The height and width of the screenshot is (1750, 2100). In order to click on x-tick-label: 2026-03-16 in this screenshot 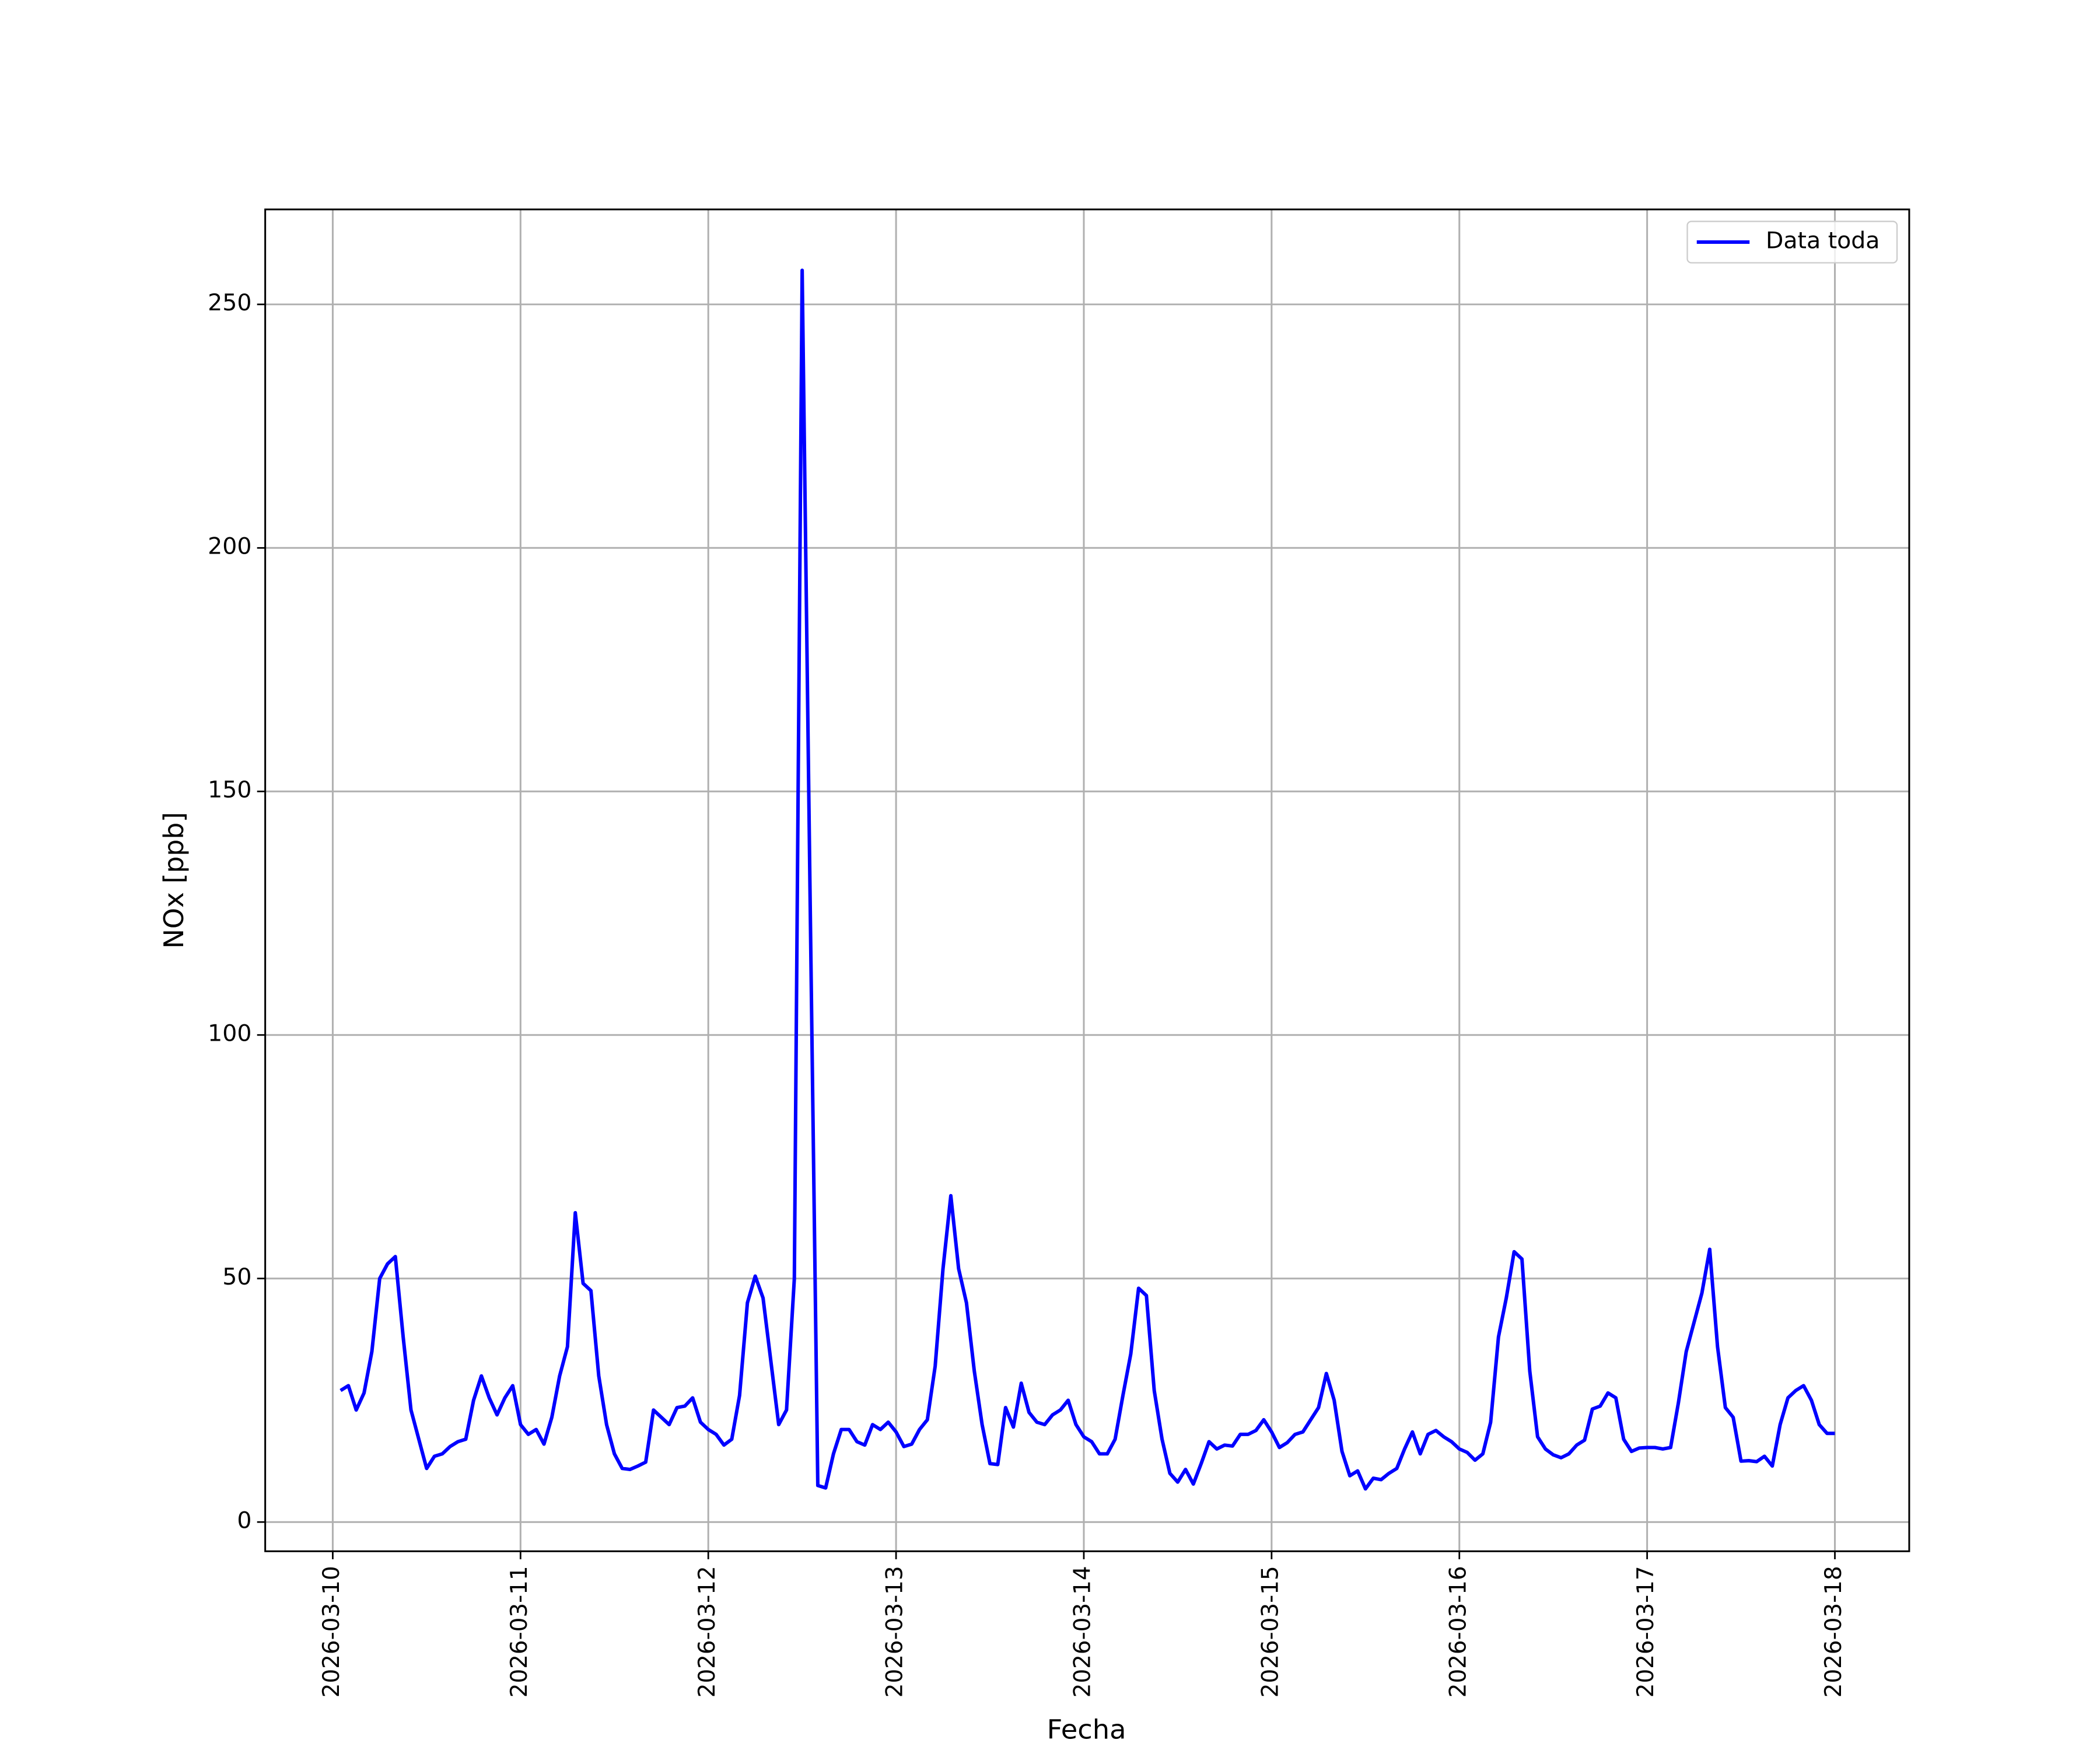, I will do `click(1458, 1632)`.